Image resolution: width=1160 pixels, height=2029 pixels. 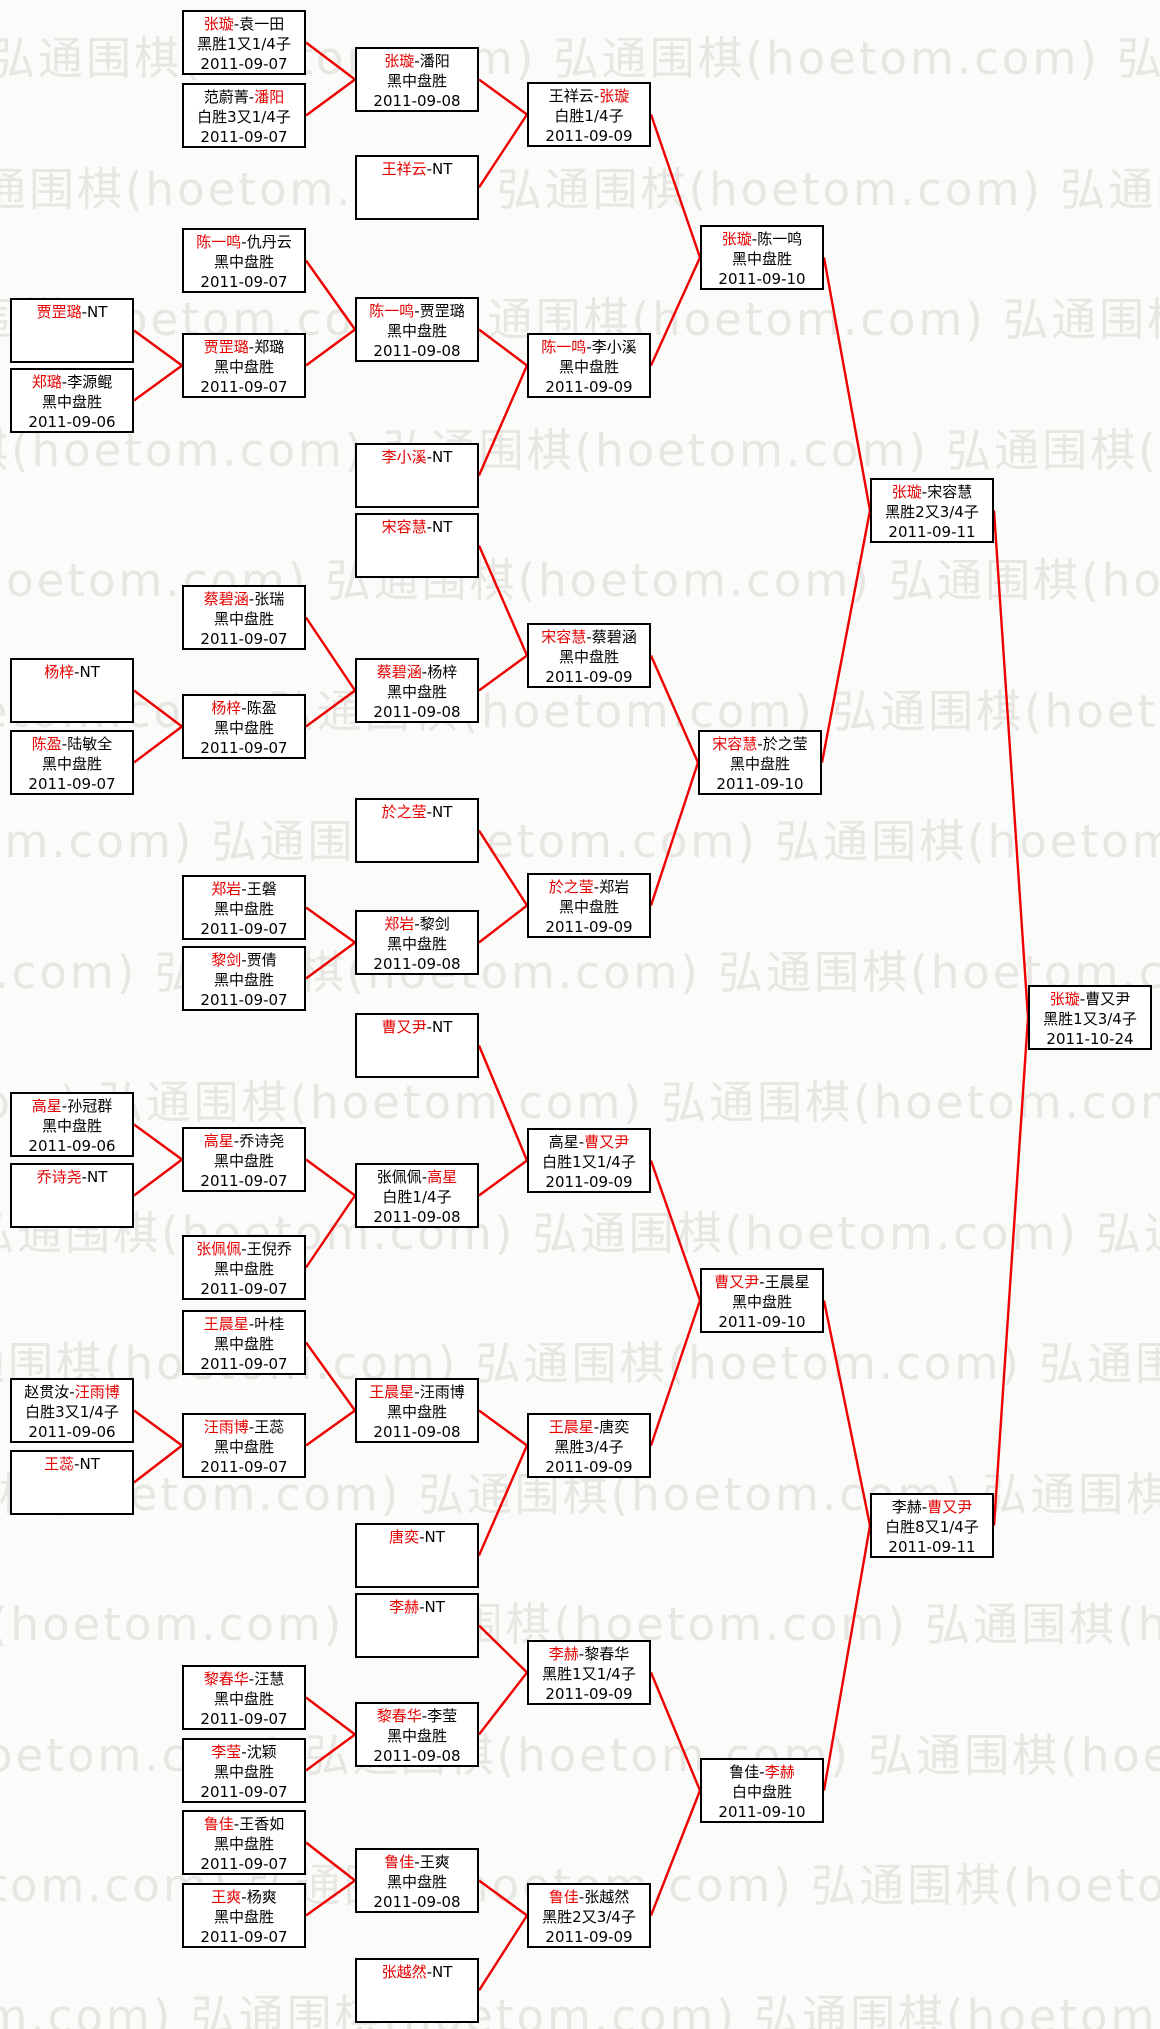 I want to click on match-players: 高星-曹又尹, so click(x=589, y=1142).